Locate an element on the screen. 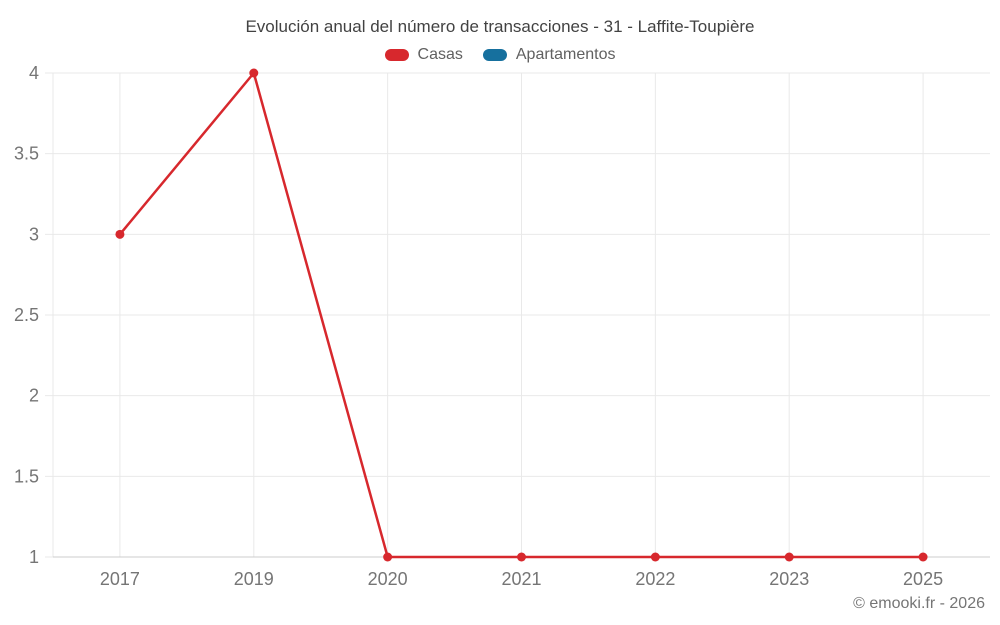 This screenshot has height=625, width=1000. chart-legend: Casas Apartamentos is located at coordinates (500, 55).